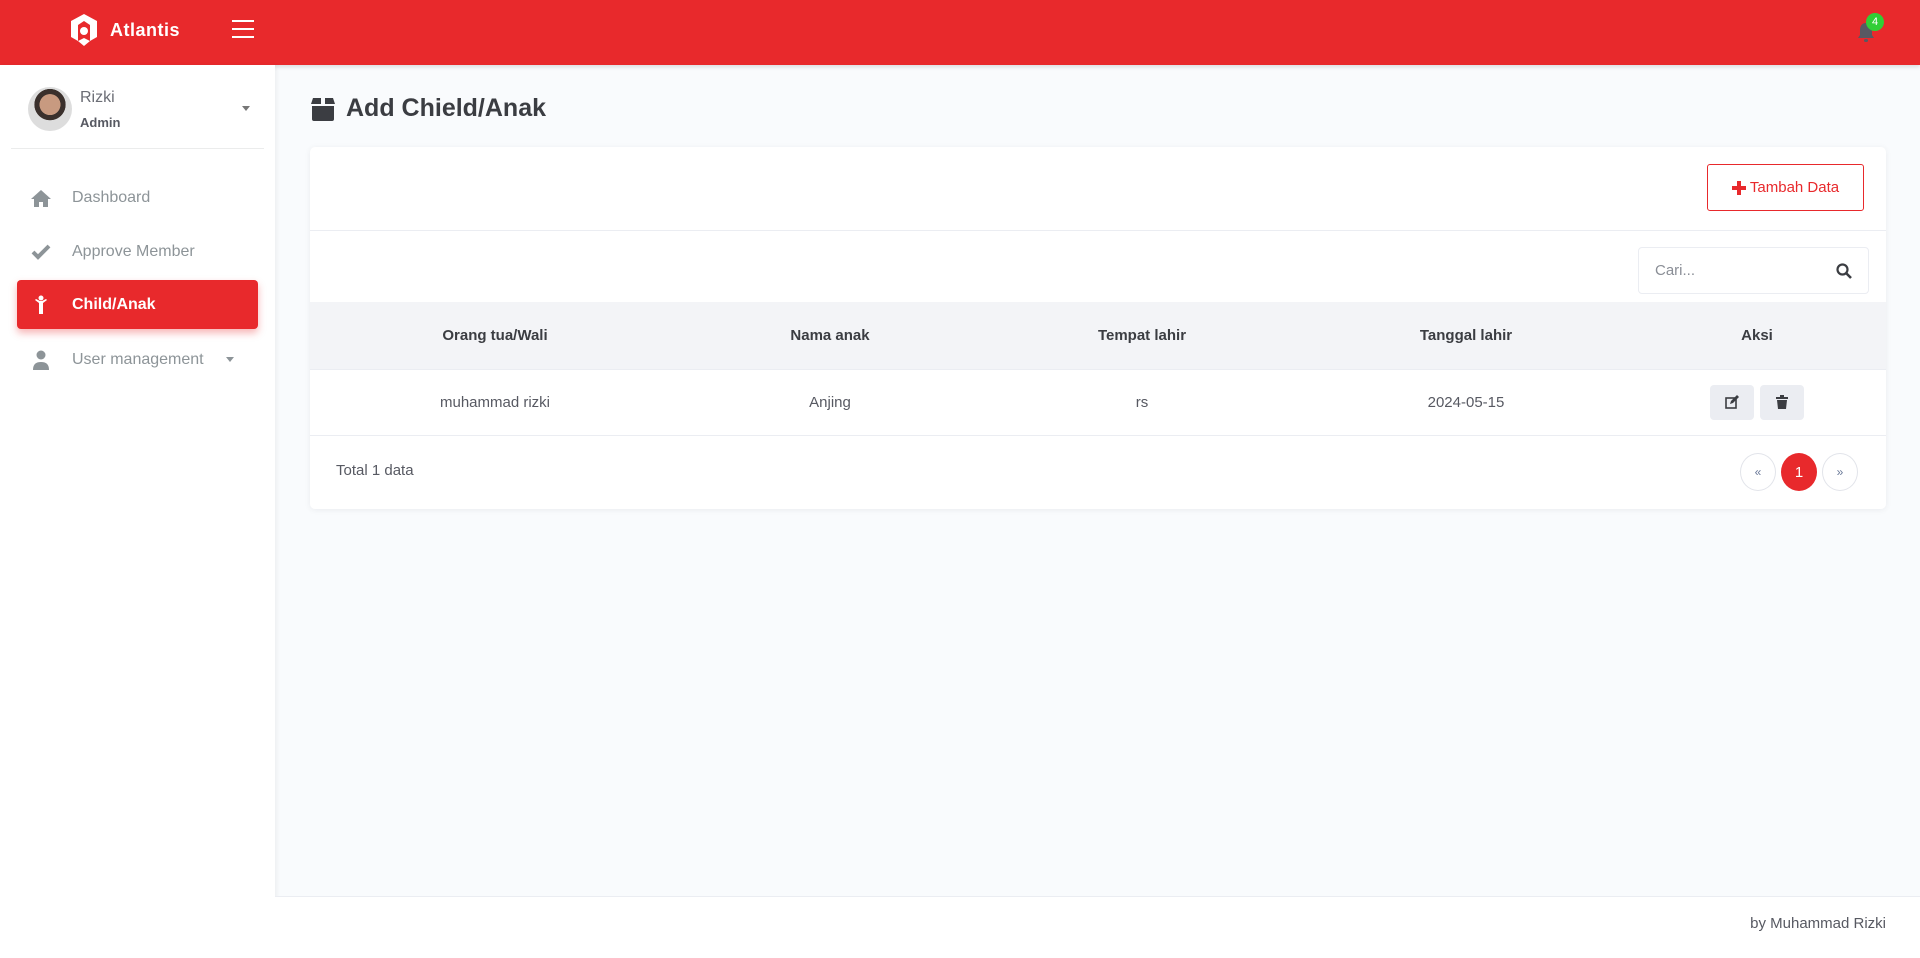  What do you see at coordinates (41, 360) in the screenshot?
I see `user-icon` at bounding box center [41, 360].